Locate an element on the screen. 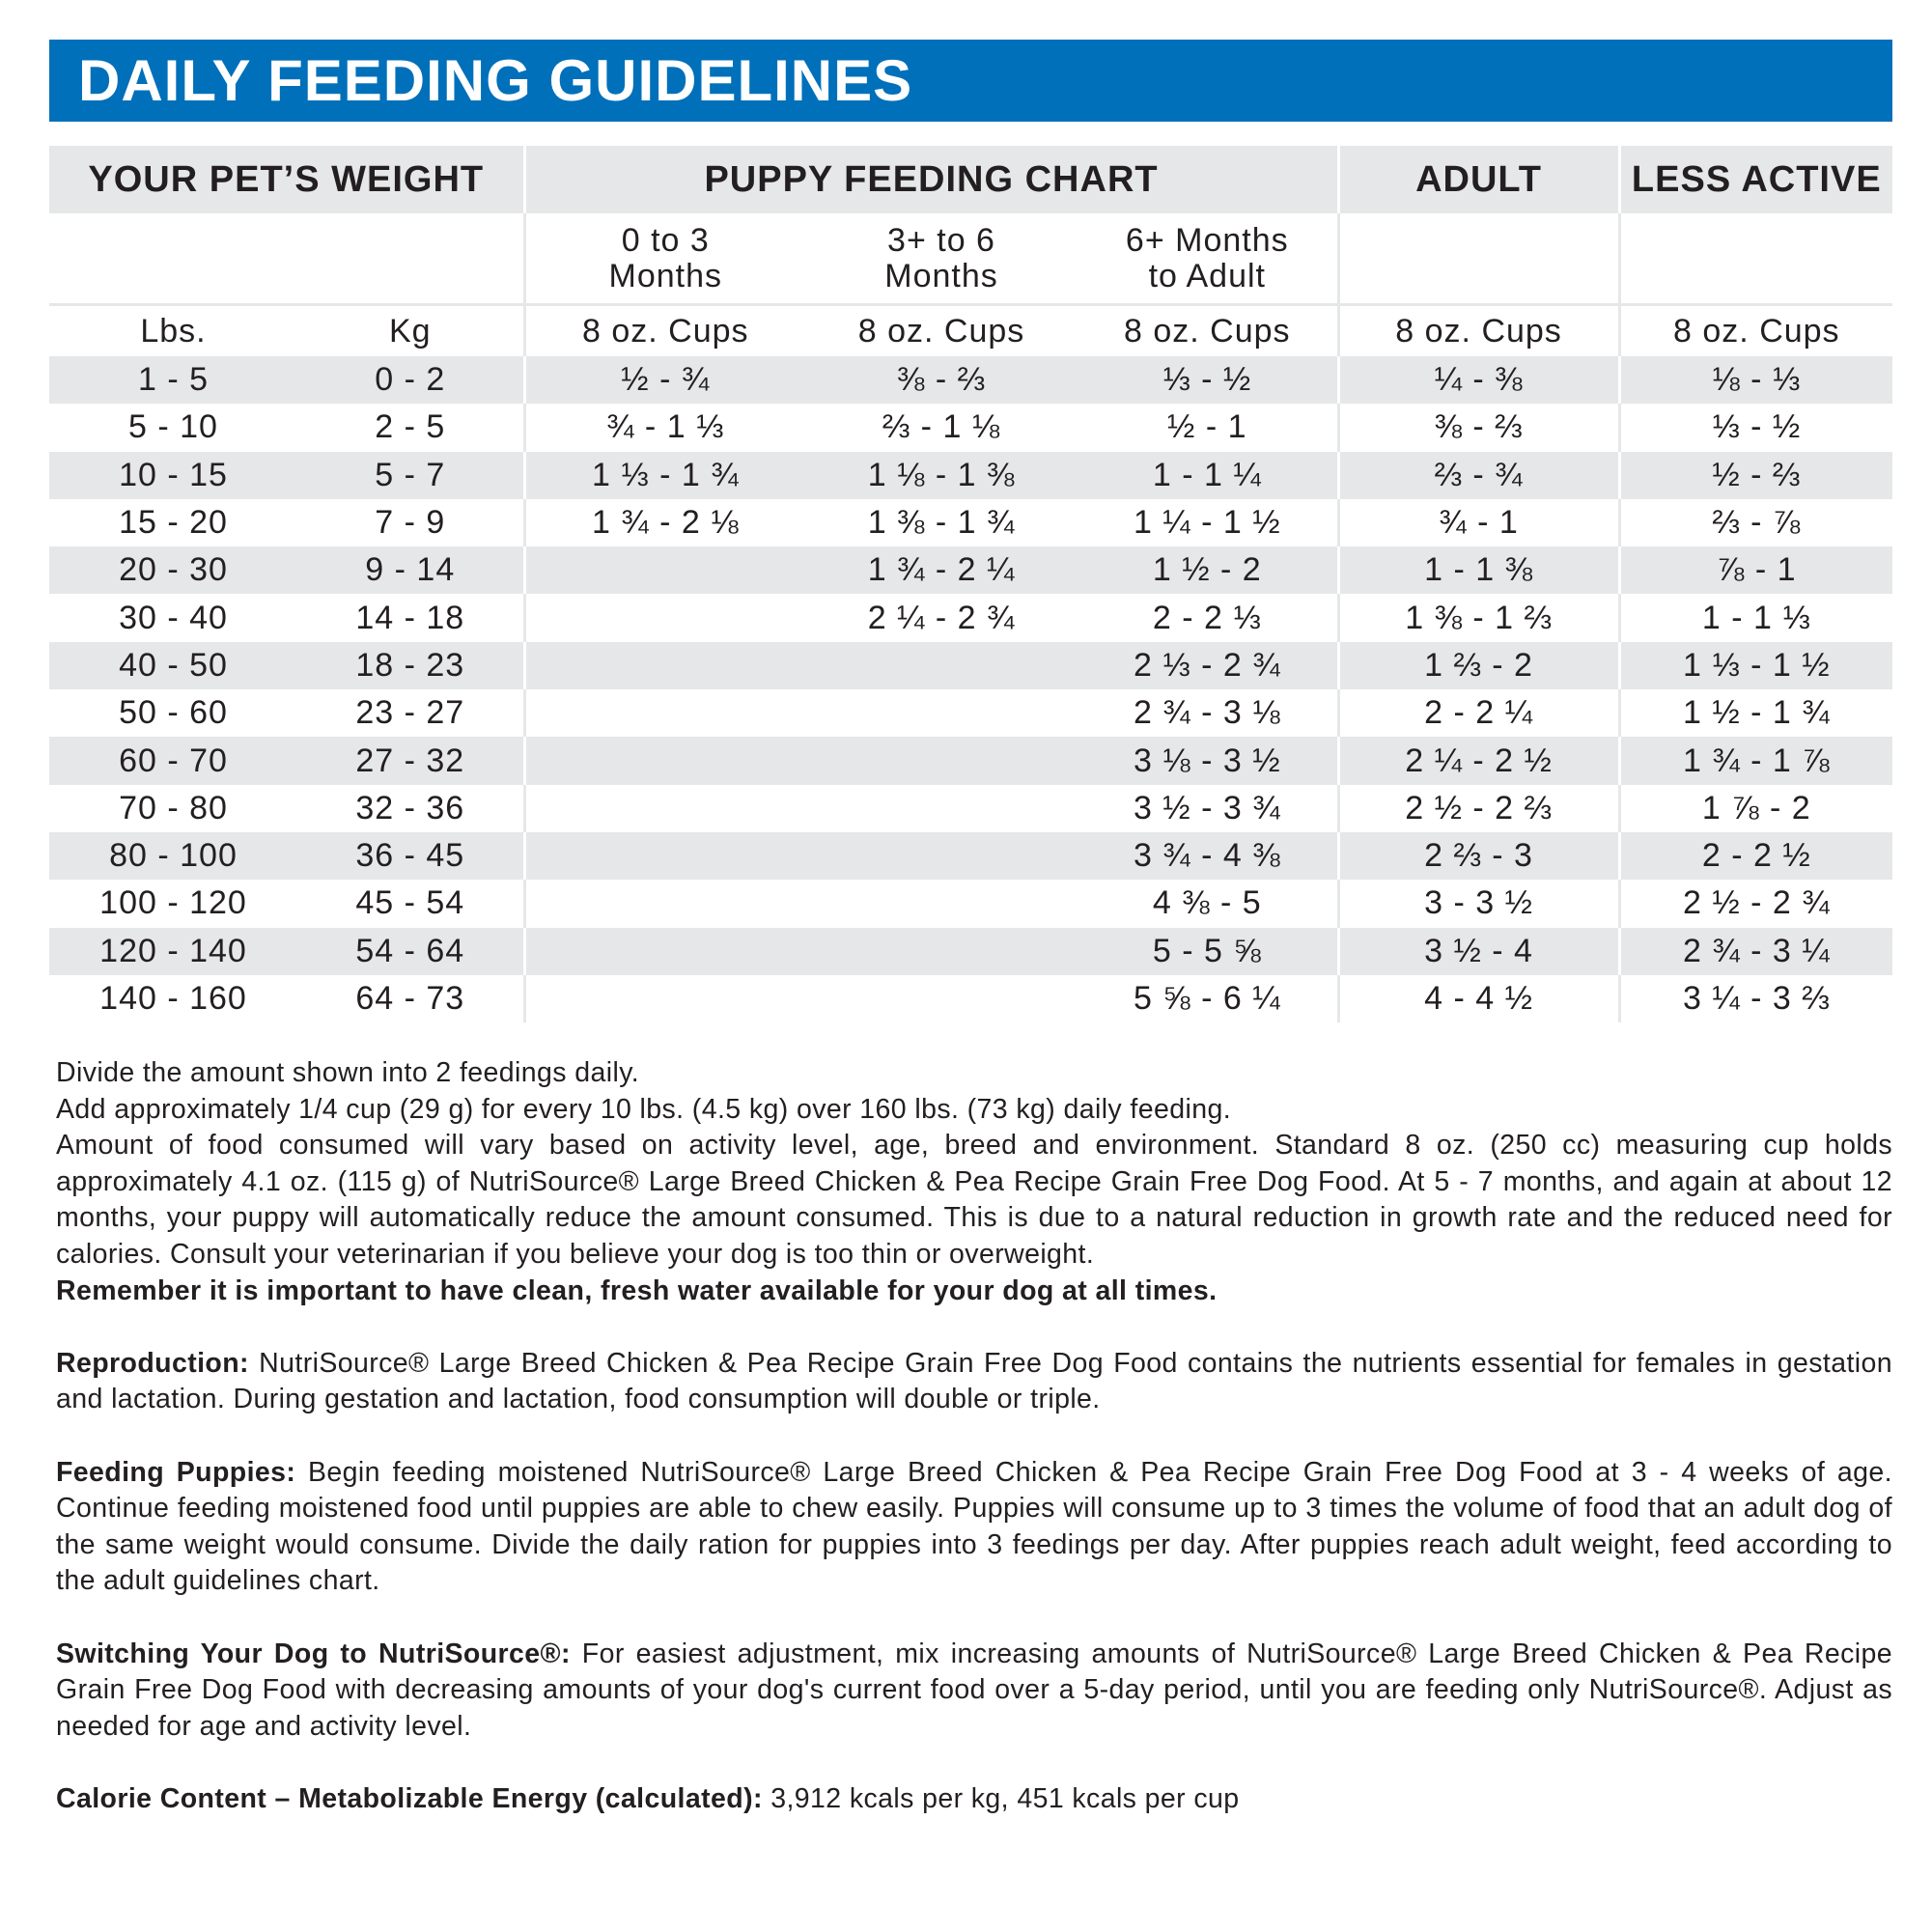 This screenshot has height=1932, width=1932. data-cell: 5 - 10 is located at coordinates (173, 427).